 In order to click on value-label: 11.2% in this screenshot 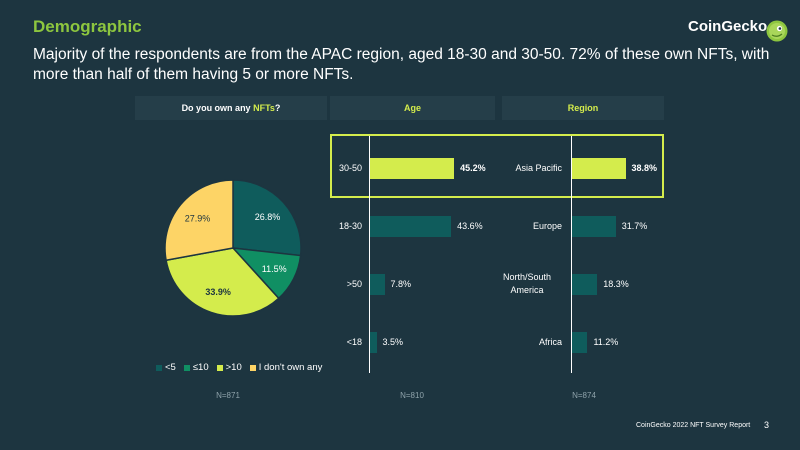, I will do `click(606, 342)`.